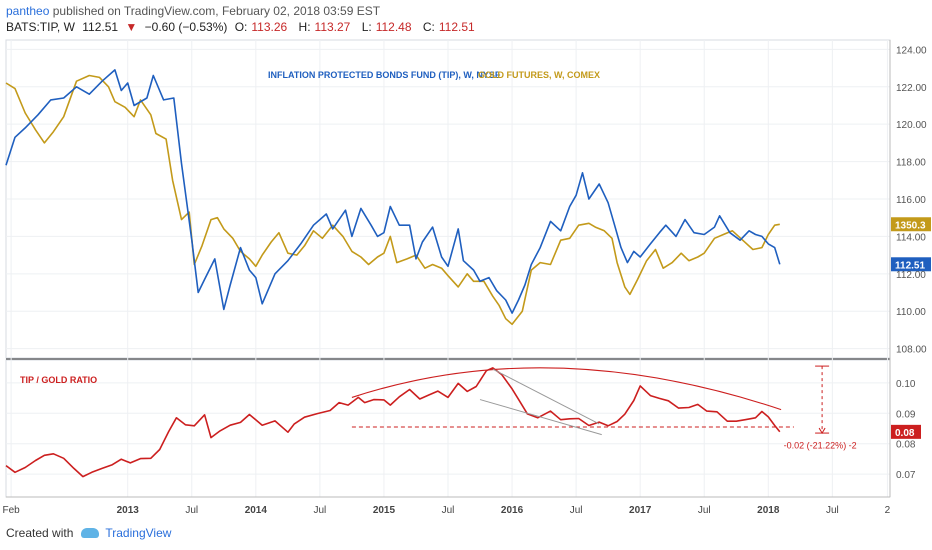  I want to click on x-tick-label: 2015, so click(384, 510).